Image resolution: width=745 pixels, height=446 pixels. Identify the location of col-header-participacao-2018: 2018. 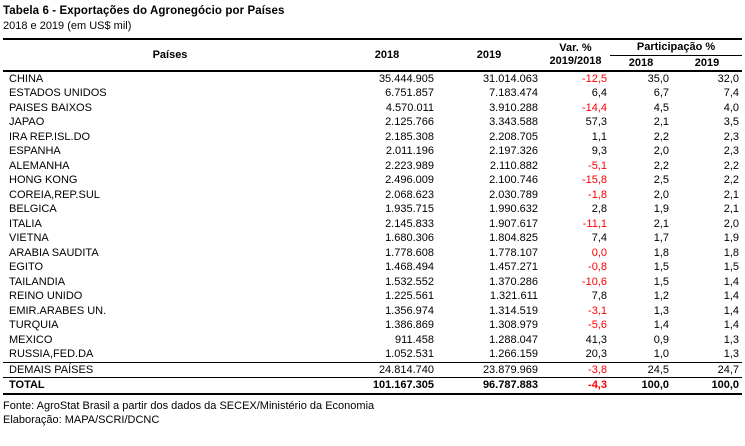
(641, 63).